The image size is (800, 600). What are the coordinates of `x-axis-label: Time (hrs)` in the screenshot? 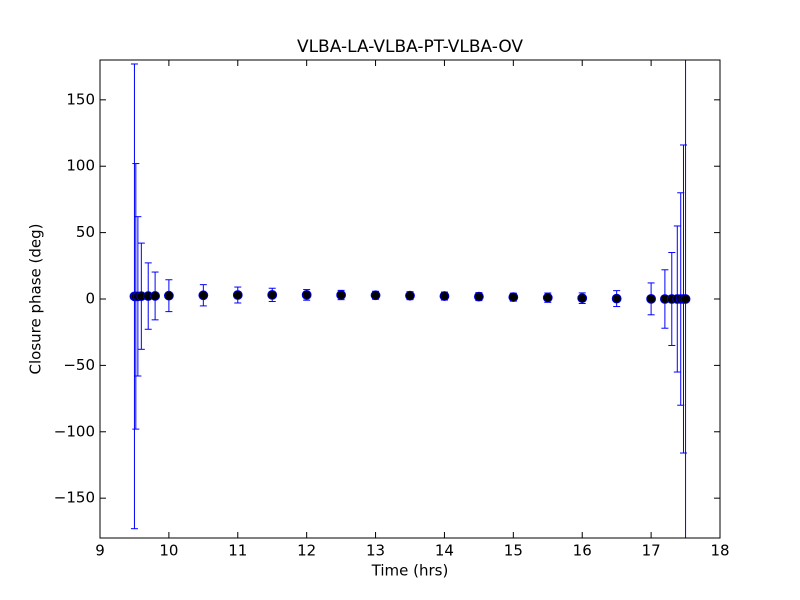 It's located at (410, 571).